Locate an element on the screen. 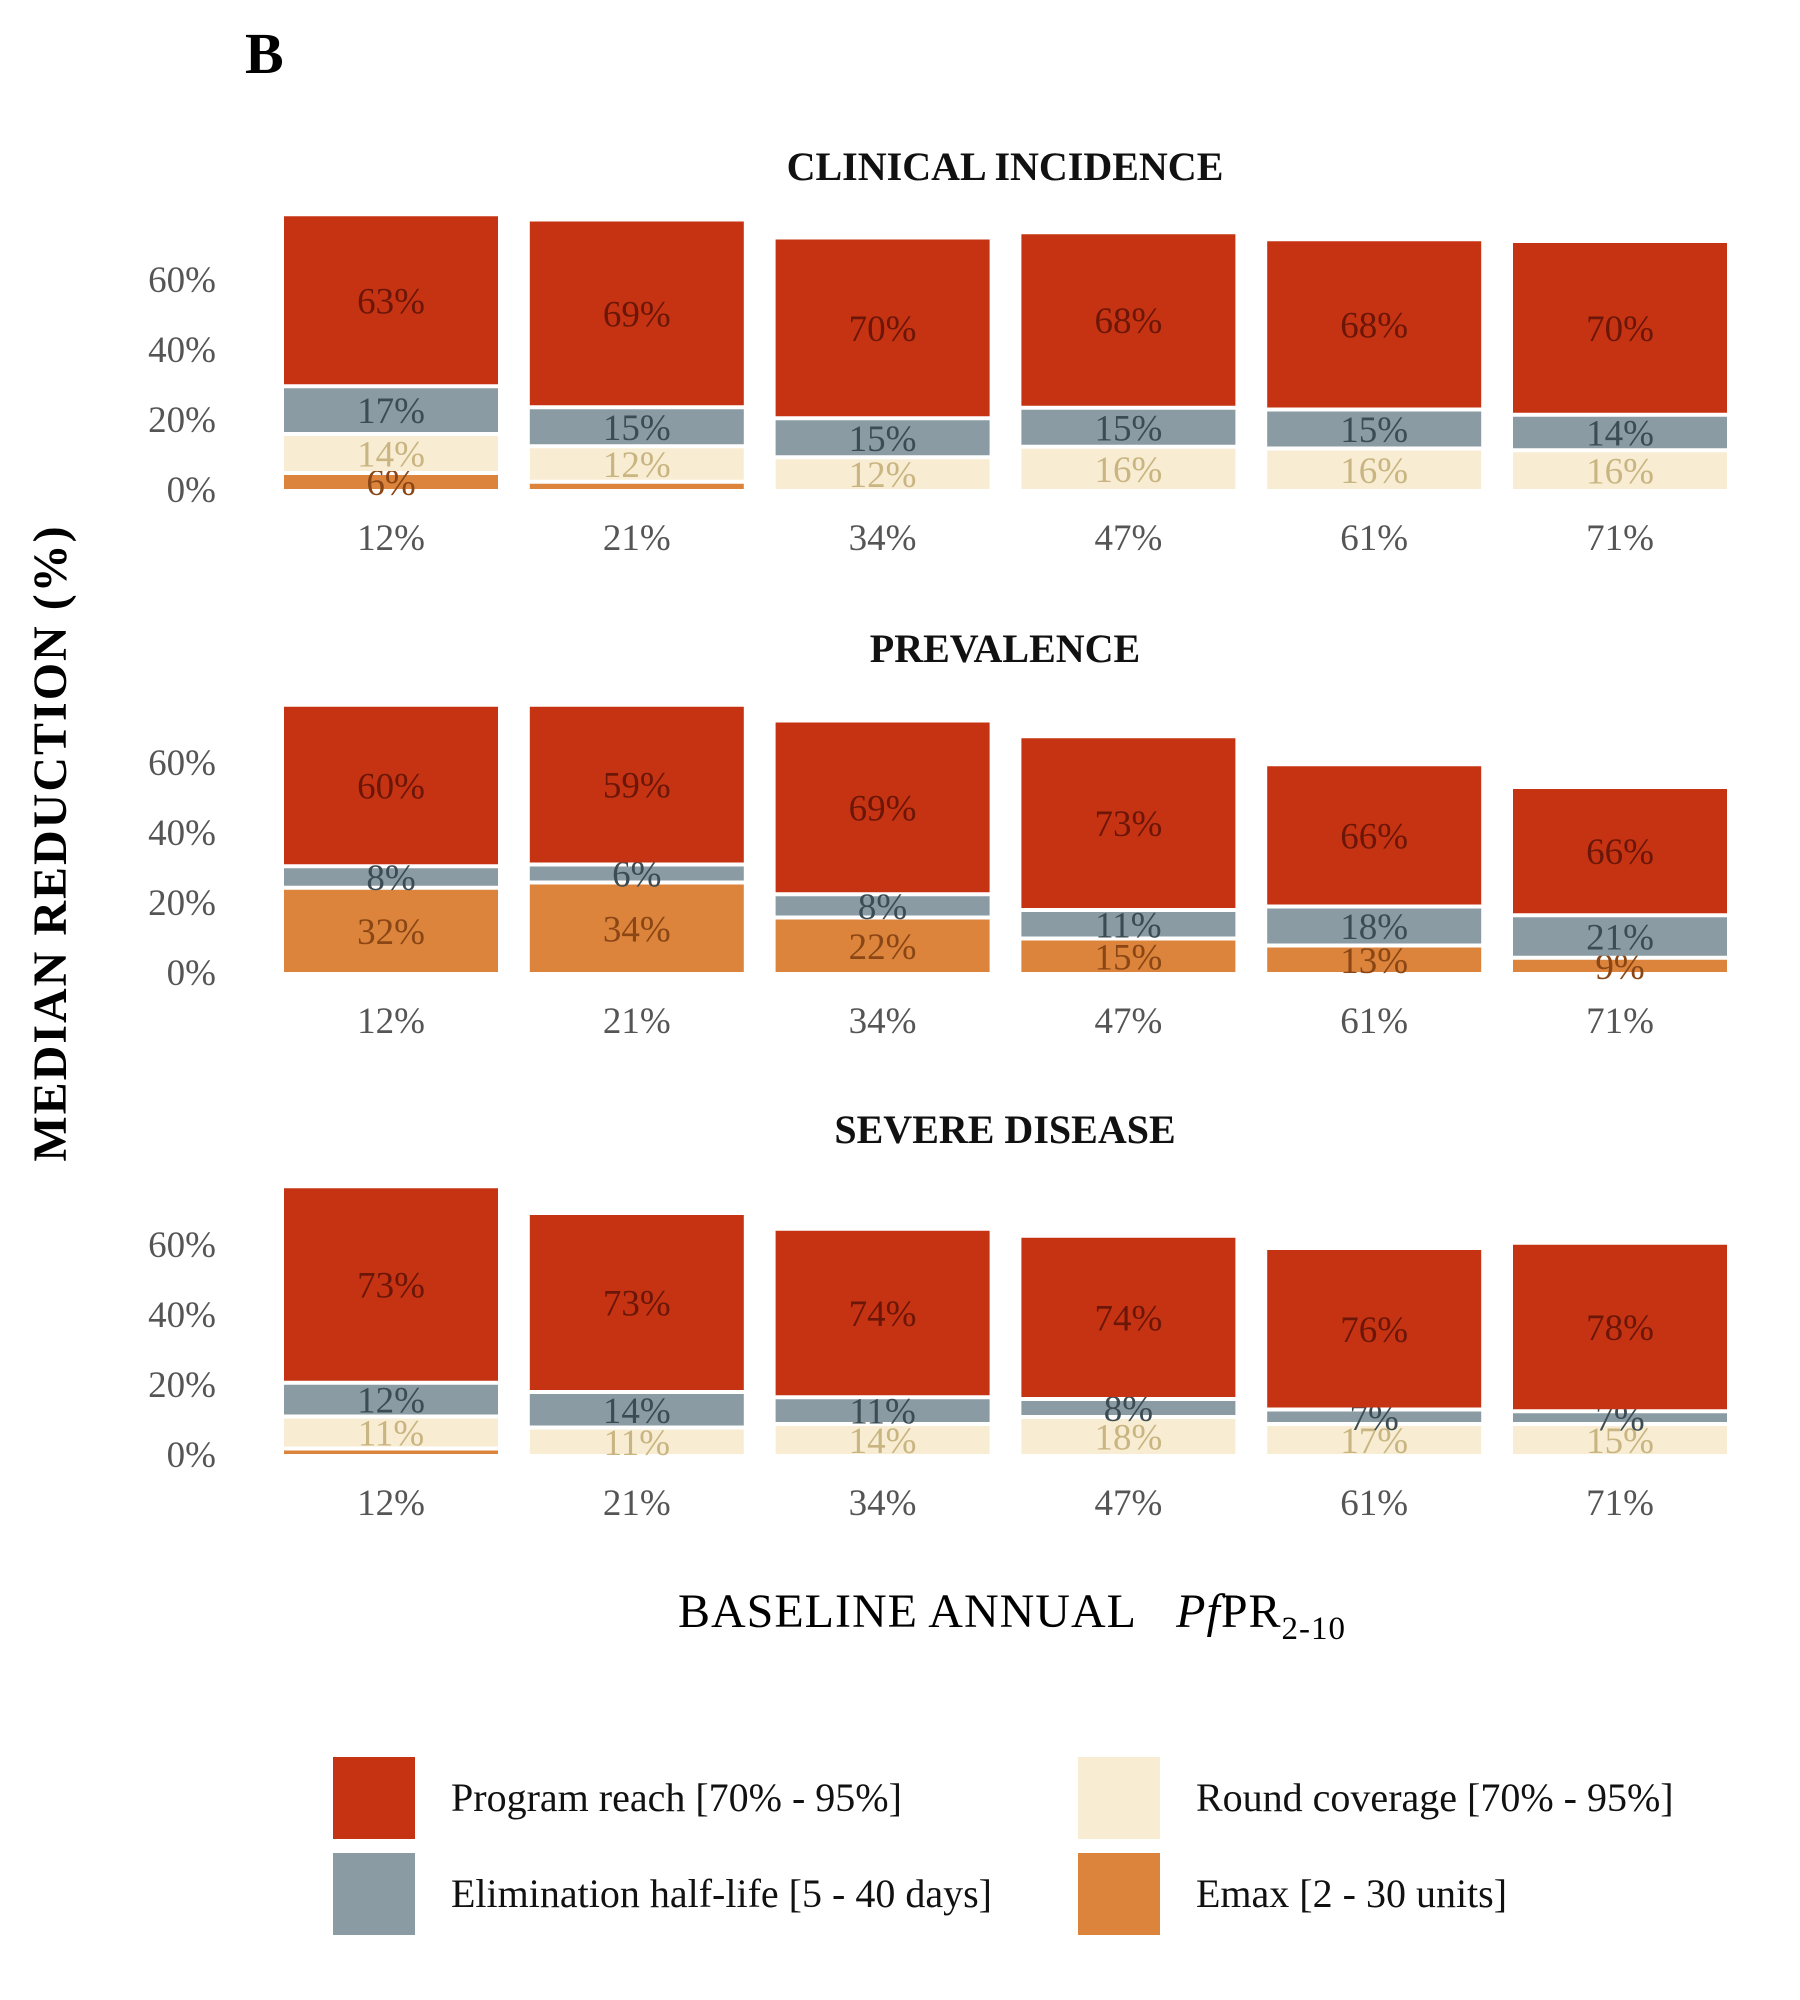 This screenshot has width=1800, height=2000. x-axis-label: BASELINE ANNUAL PfPR2-10 is located at coordinates (1012, 1616).